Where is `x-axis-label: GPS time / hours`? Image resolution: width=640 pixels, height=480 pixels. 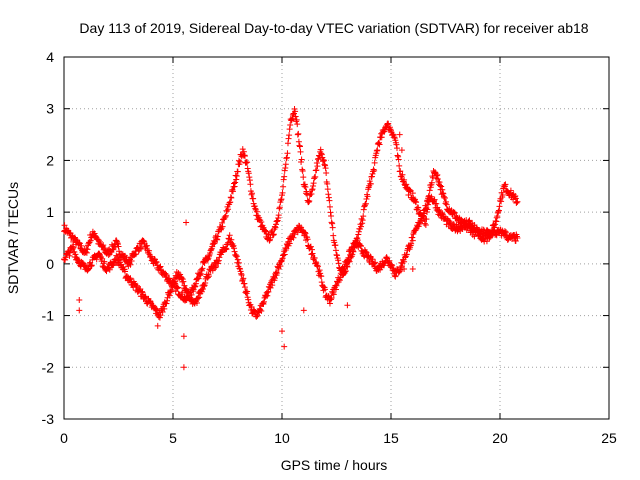
x-axis-label: GPS time / hours is located at coordinates (334, 465).